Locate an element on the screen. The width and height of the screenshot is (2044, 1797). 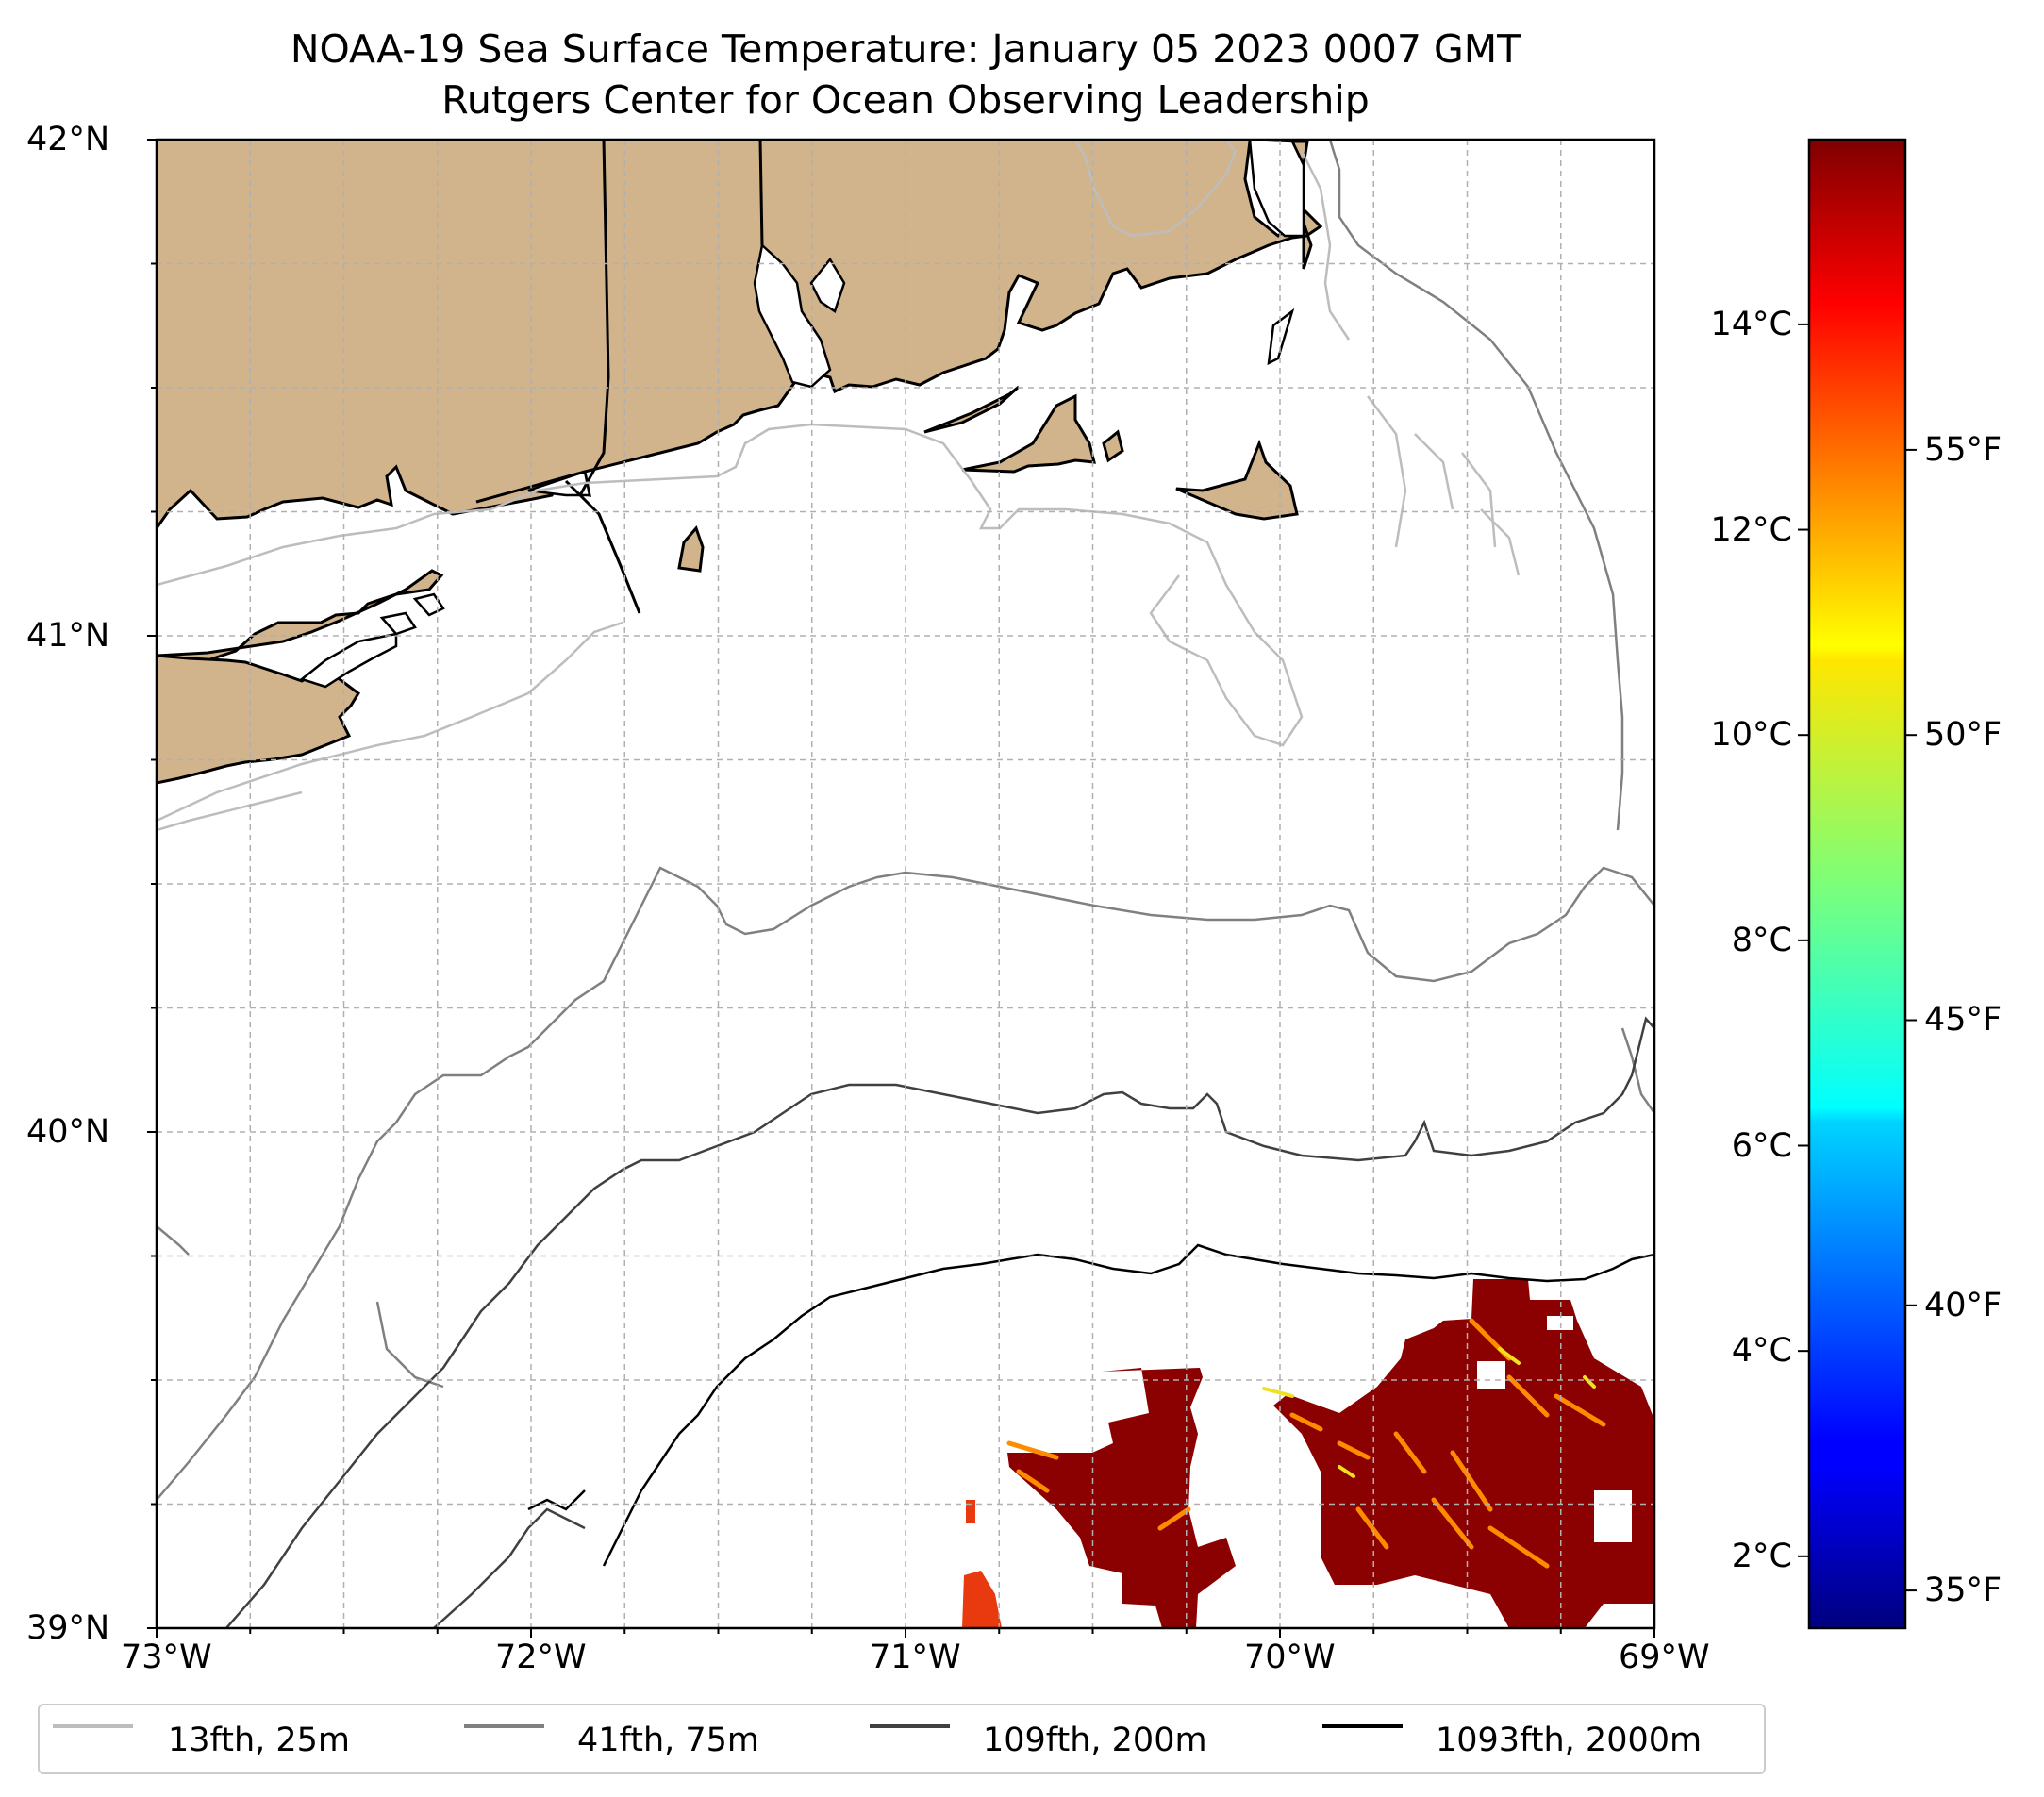
colorbar-label-celsius: 4°C is located at coordinates (1762, 1351).